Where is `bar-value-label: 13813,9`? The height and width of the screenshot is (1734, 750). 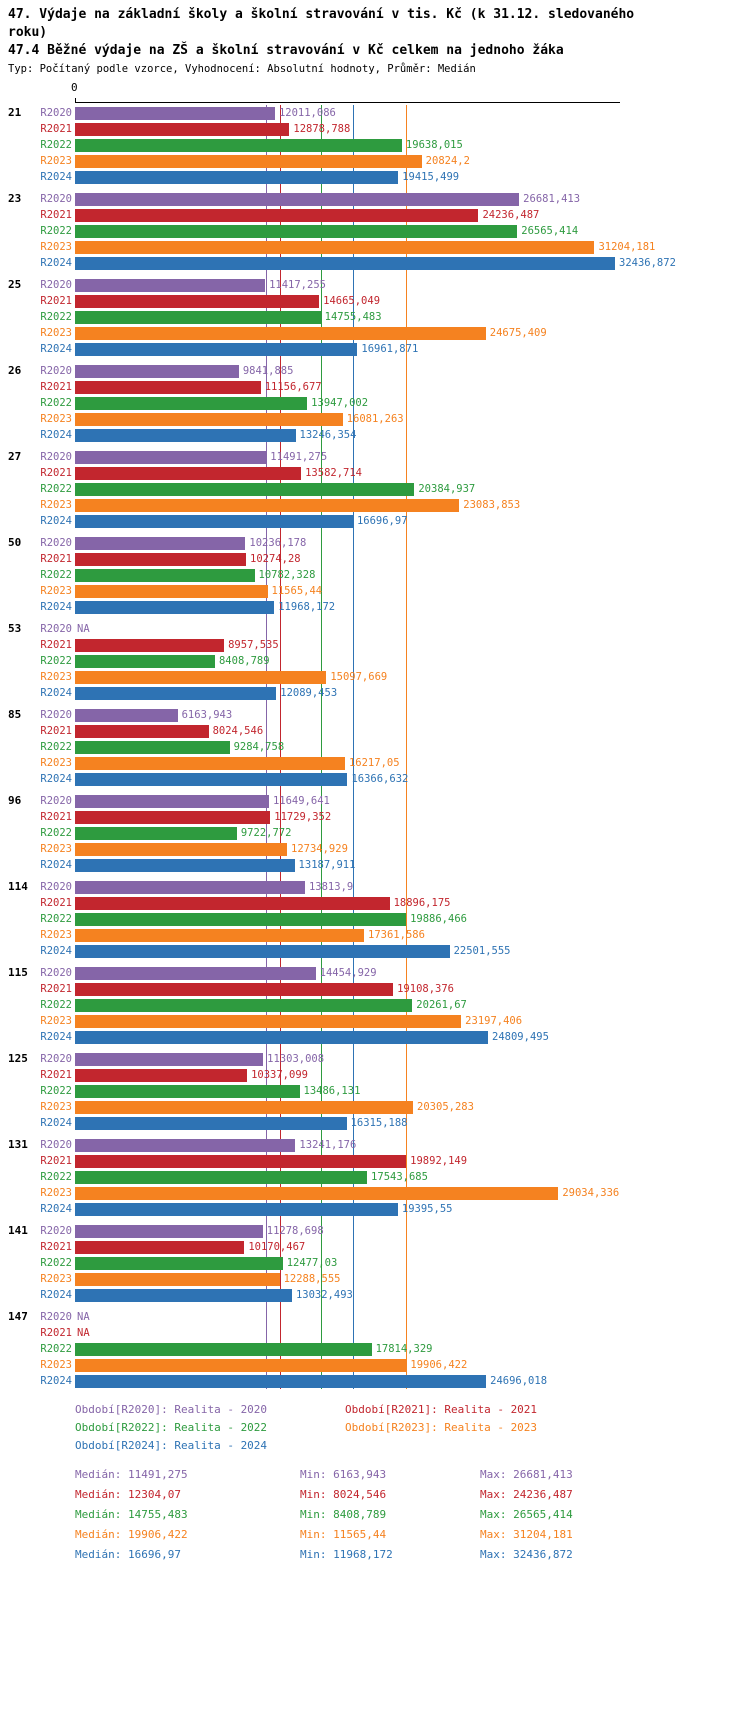 bar-value-label: 13813,9 is located at coordinates (331, 887).